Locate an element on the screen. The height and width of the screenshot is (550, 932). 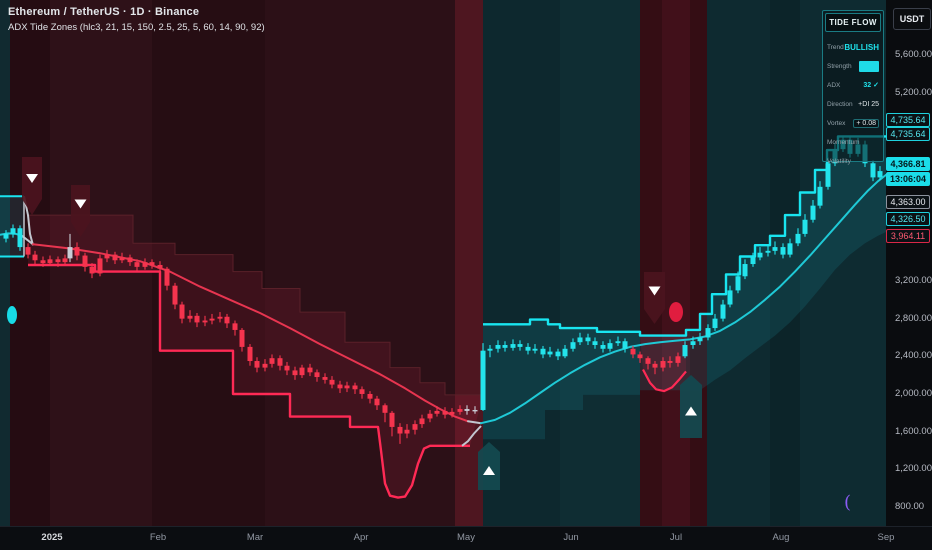
partial-logo-glyph: ( is located at coordinates (848, 502).